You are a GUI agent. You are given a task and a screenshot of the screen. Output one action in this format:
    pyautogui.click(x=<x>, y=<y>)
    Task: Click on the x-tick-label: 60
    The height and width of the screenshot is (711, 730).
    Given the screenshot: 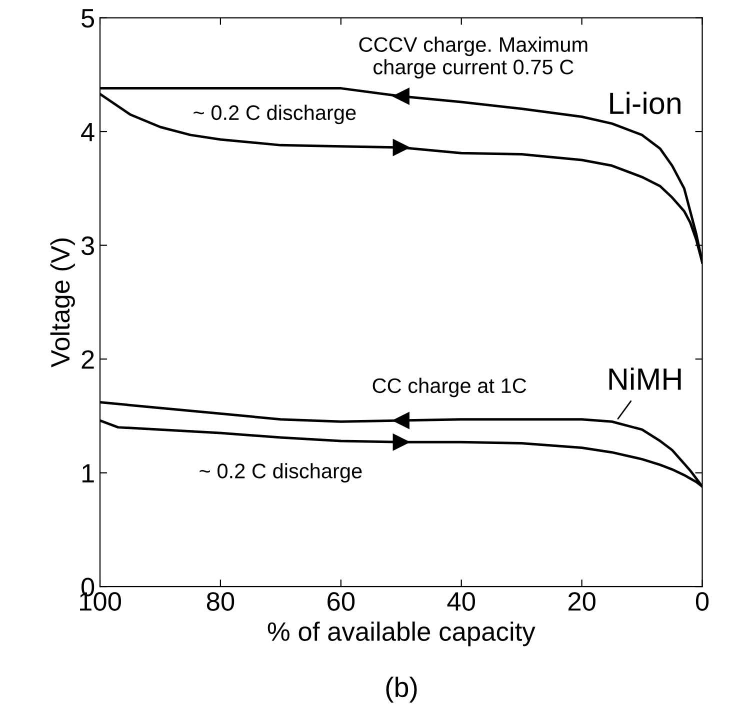 What is the action you would take?
    pyautogui.click(x=341, y=601)
    